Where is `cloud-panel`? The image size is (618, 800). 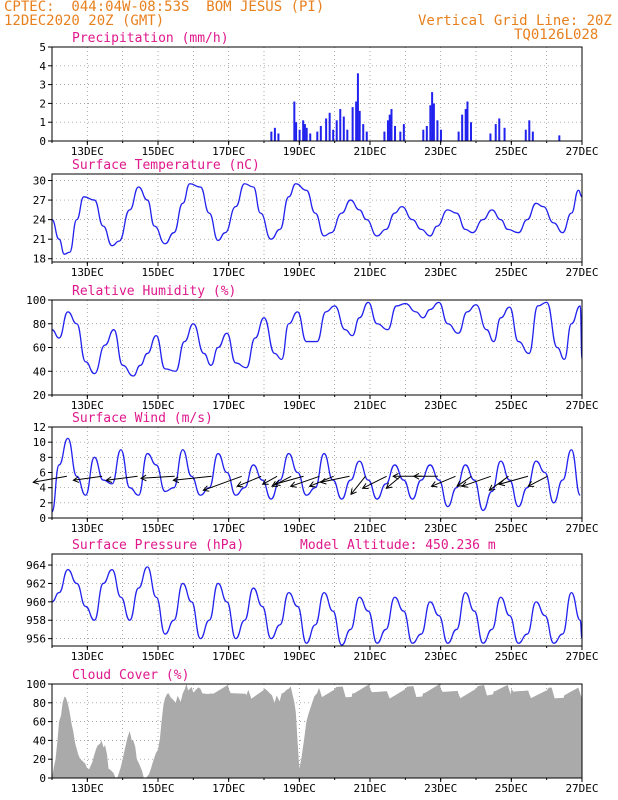 cloud-panel is located at coordinates (315, 732).